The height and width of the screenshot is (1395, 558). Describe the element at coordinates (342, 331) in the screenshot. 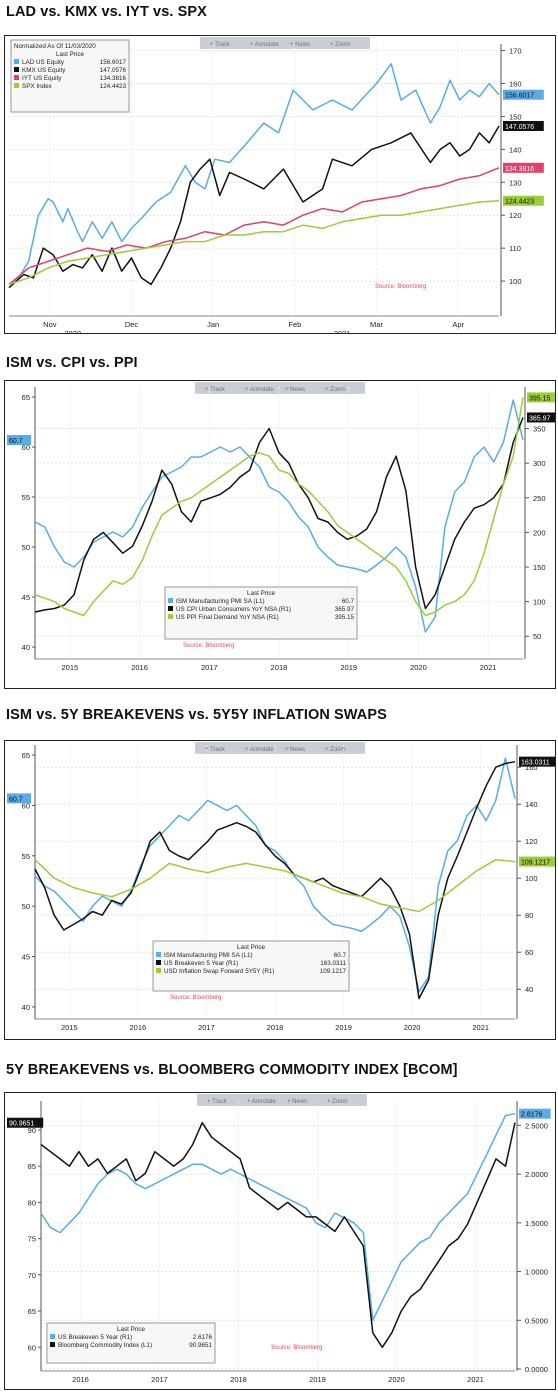

I see `x-year-label: 2021` at that location.